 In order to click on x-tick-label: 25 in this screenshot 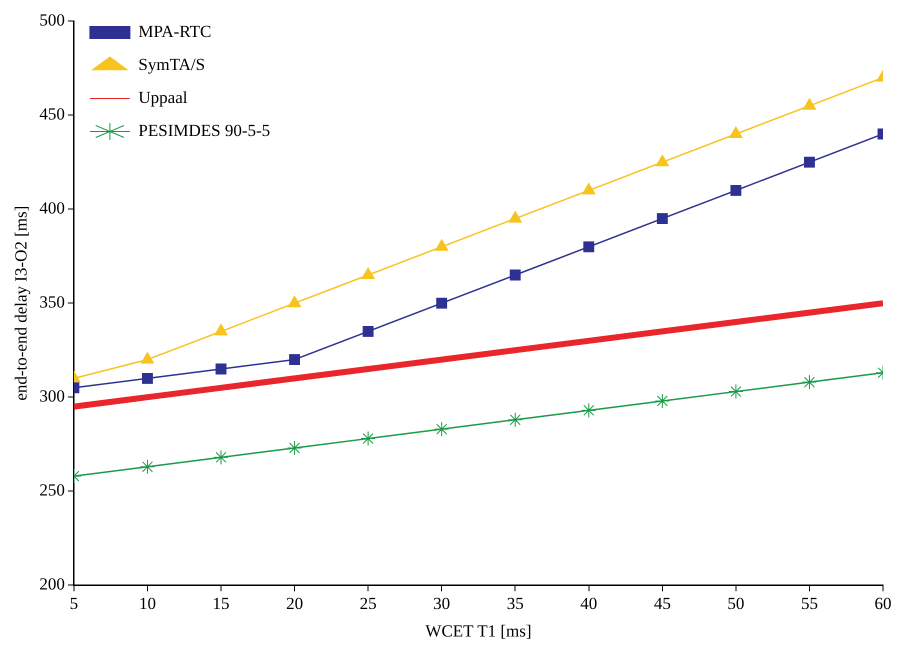, I will do `click(368, 603)`.